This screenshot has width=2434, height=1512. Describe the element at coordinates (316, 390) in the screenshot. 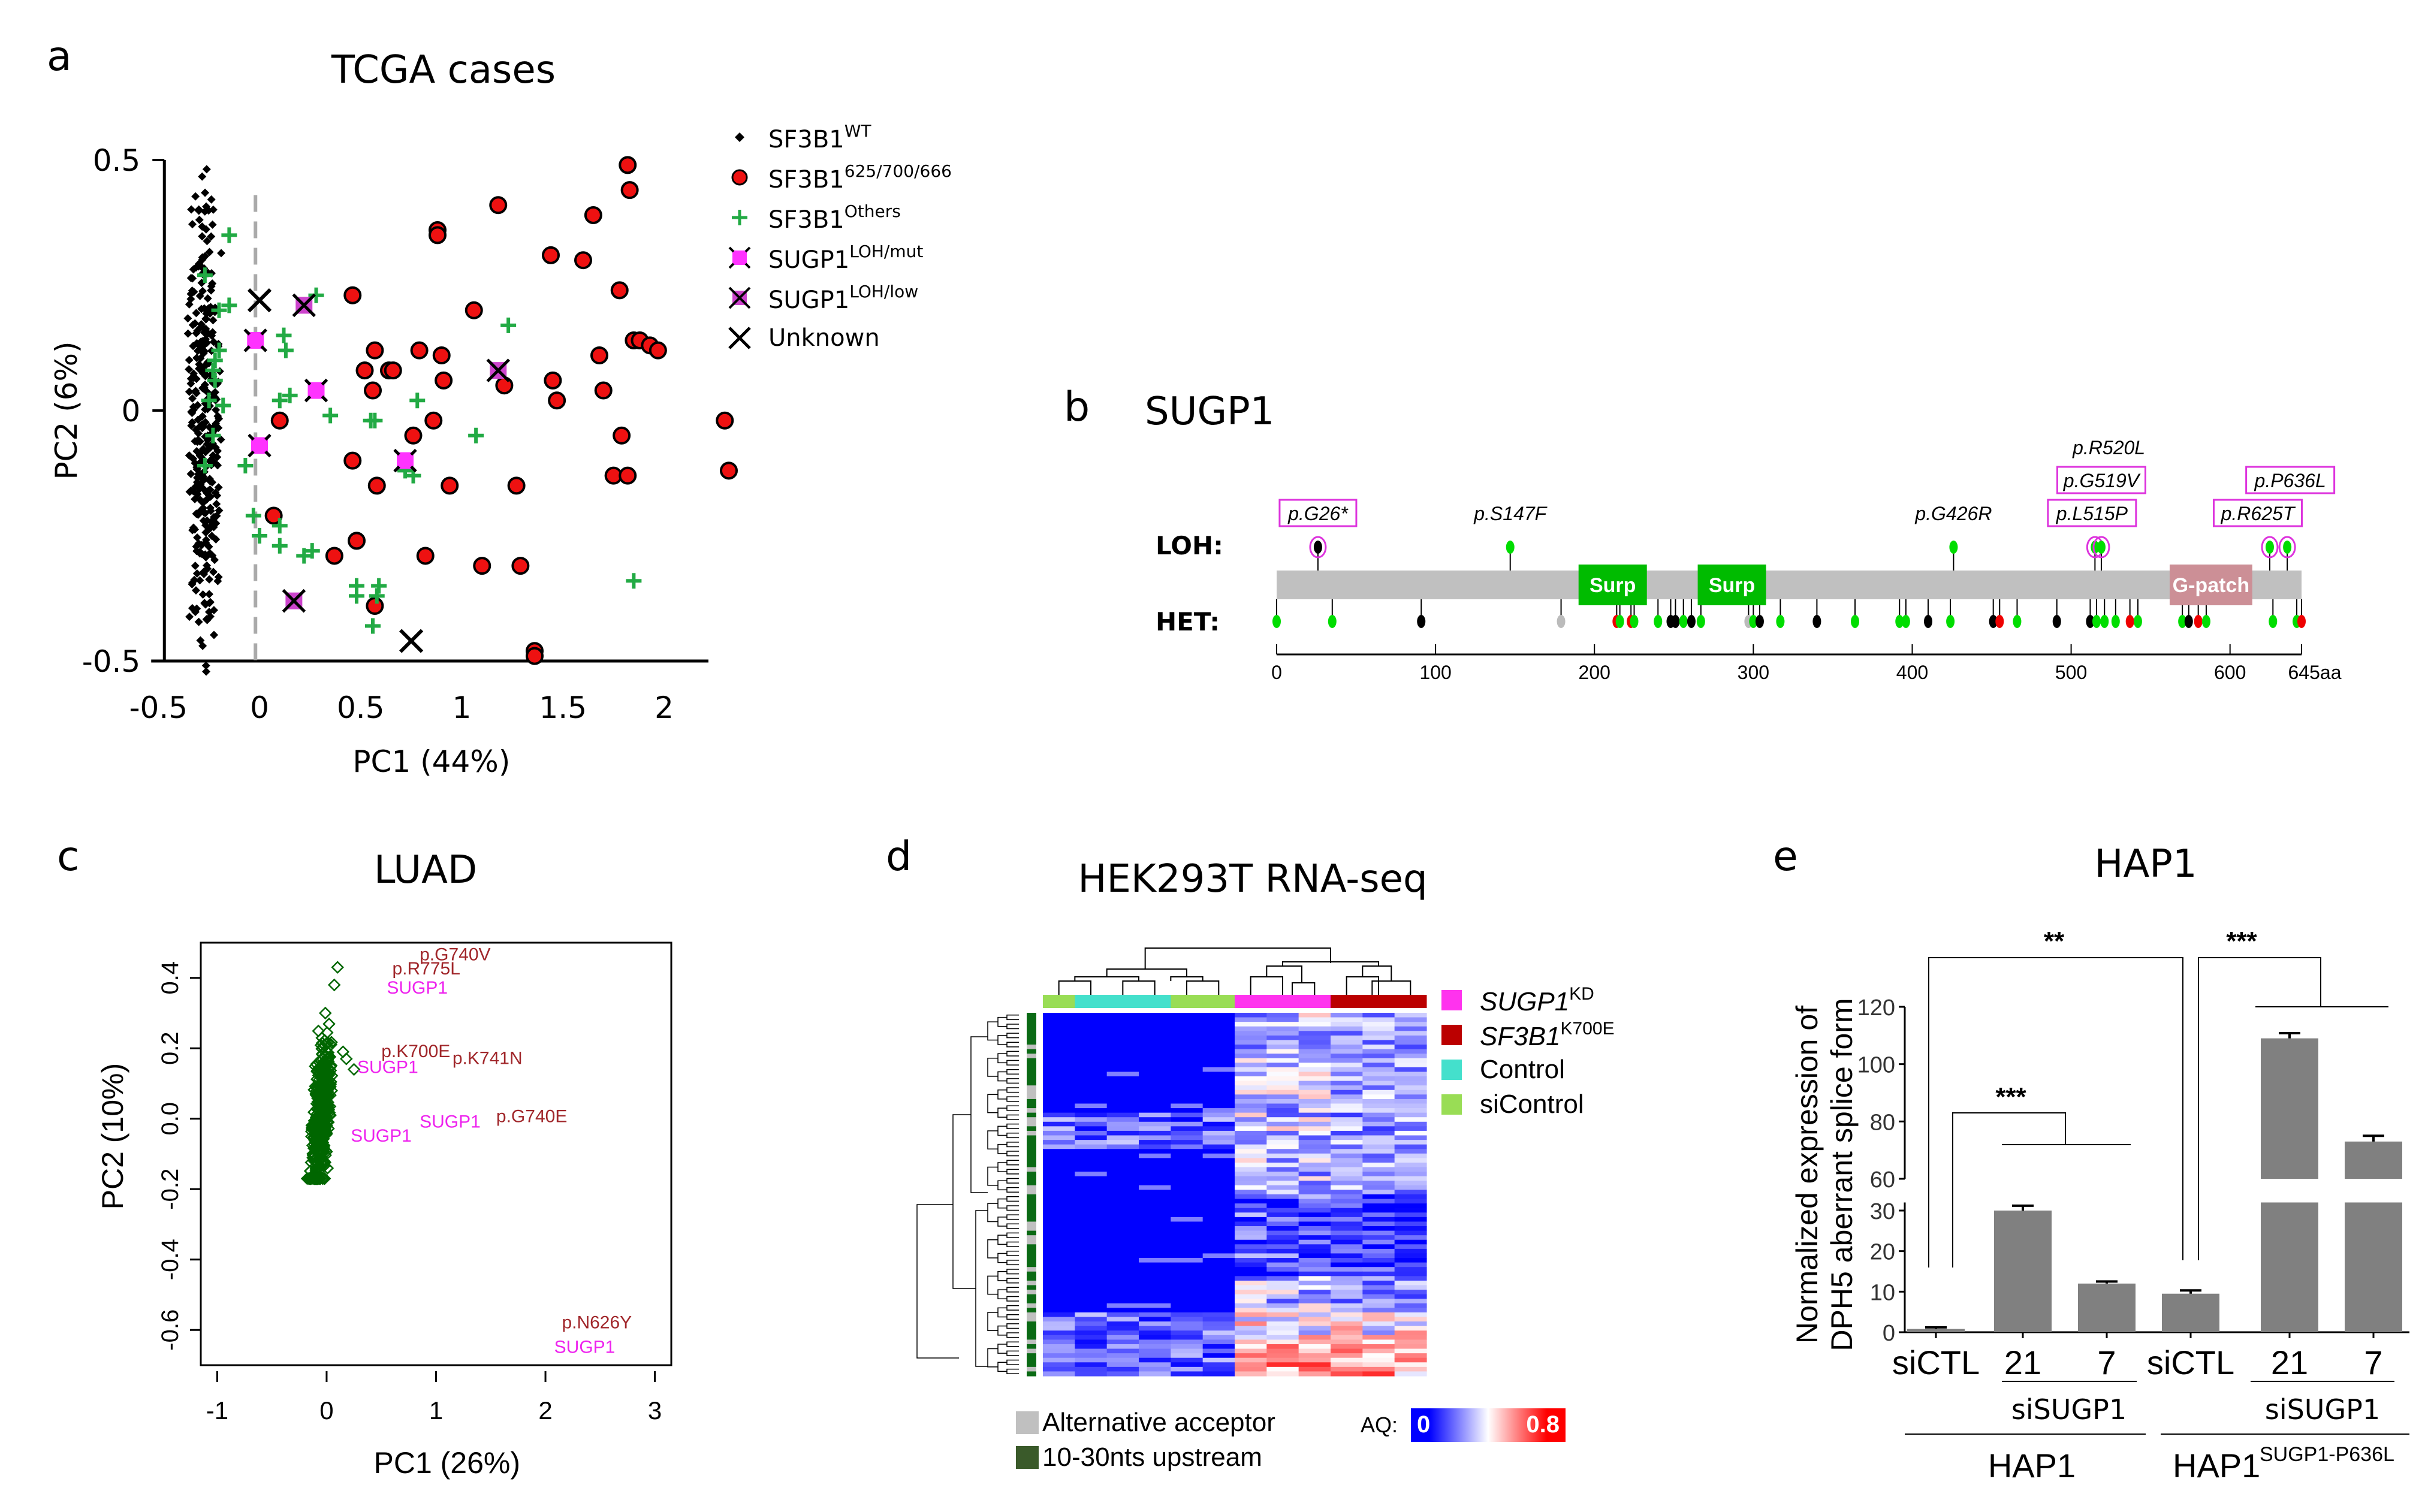

I see `point-sugp1-loh-mut` at that location.